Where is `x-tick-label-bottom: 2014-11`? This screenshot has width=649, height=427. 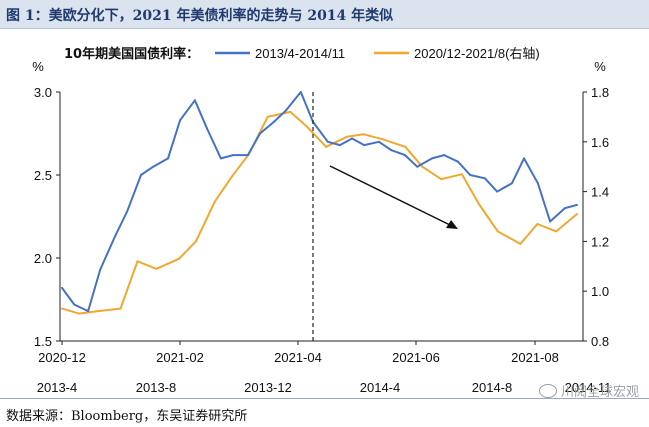 x-tick-label-bottom: 2014-11 is located at coordinates (588, 387).